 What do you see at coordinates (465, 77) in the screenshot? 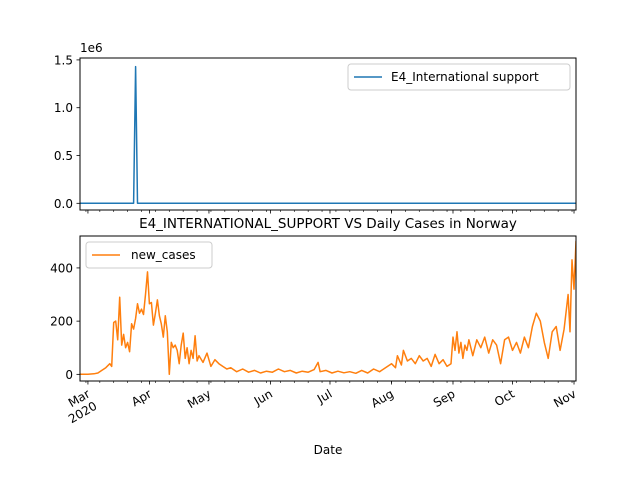
I see `top-legend-label: E4_International support` at bounding box center [465, 77].